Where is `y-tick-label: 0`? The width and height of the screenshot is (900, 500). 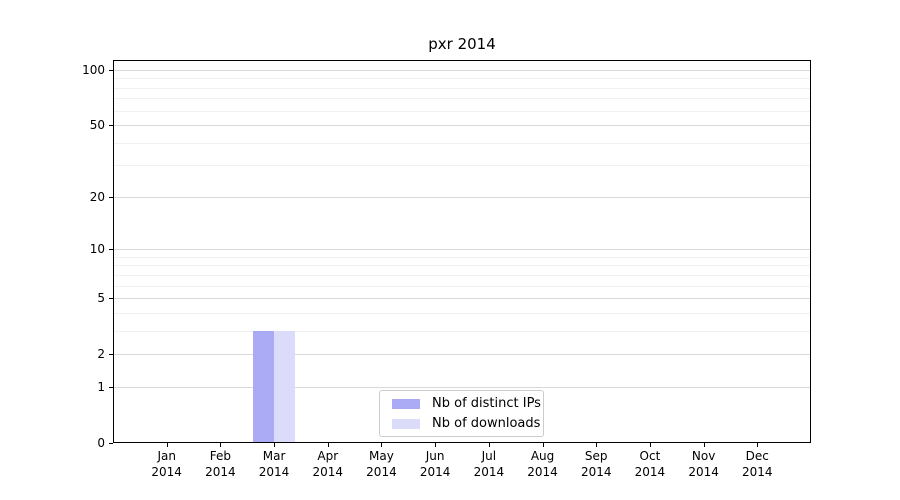
y-tick-label: 0 is located at coordinates (101, 443).